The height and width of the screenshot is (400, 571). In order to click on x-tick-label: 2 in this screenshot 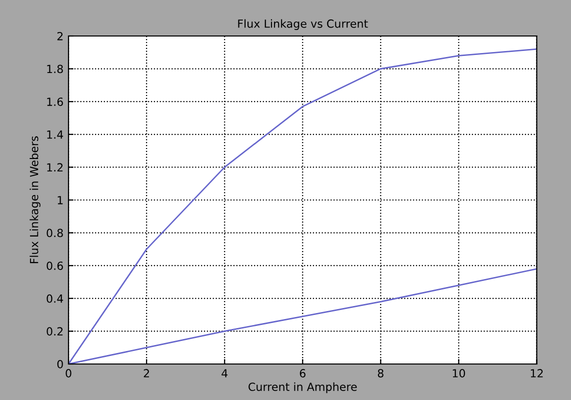, I will do `click(146, 373)`.